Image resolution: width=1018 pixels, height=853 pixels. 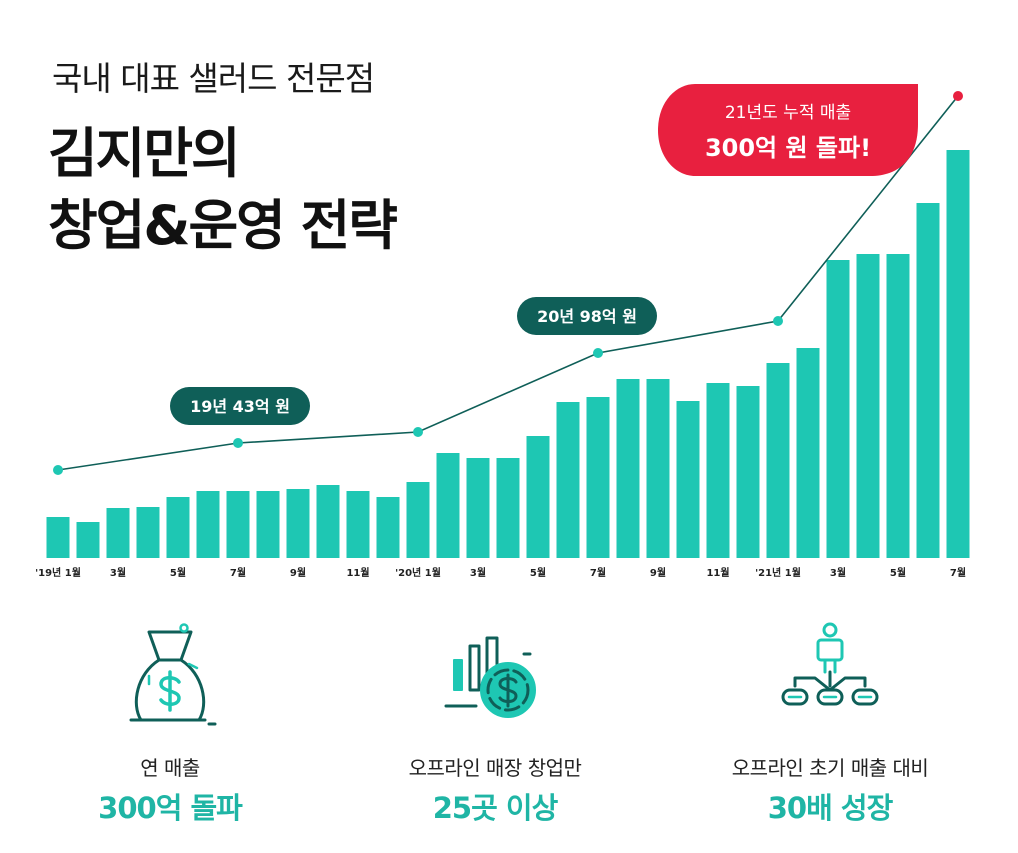 I want to click on stat-annual-revenue: 연 매출 300억 돌파, so click(x=170, y=723).